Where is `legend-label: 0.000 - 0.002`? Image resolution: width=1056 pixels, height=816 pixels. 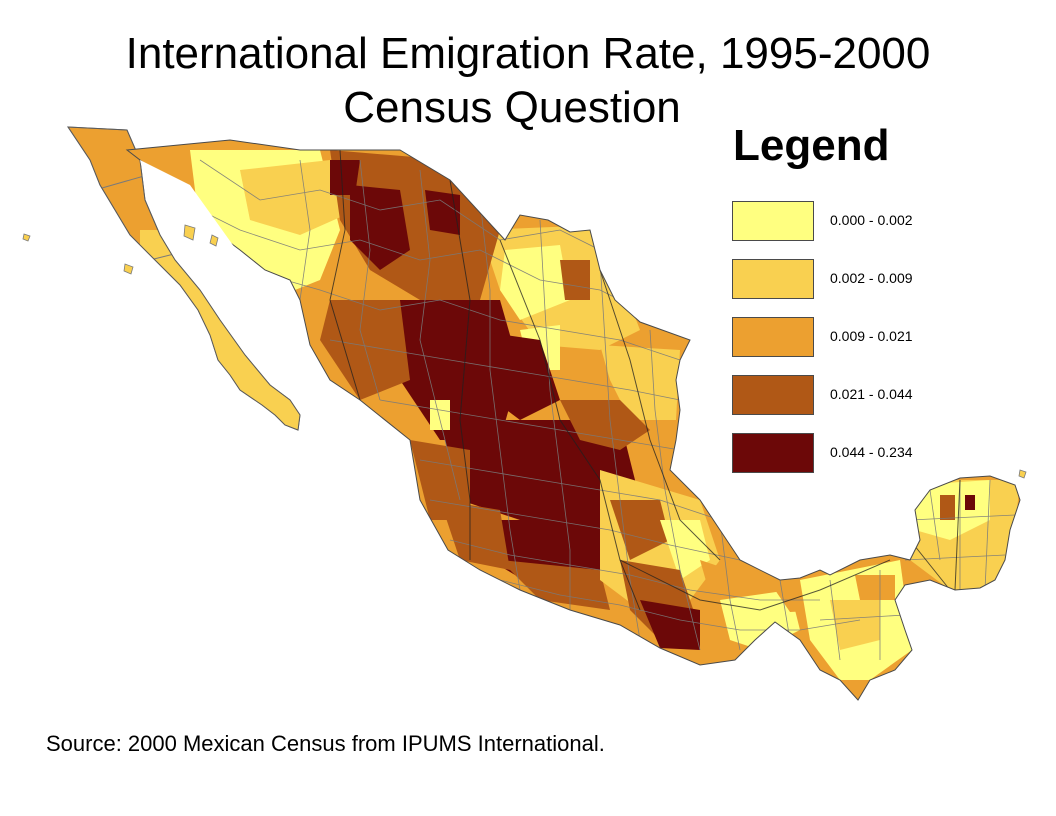
legend-label: 0.000 - 0.002 is located at coordinates (871, 220).